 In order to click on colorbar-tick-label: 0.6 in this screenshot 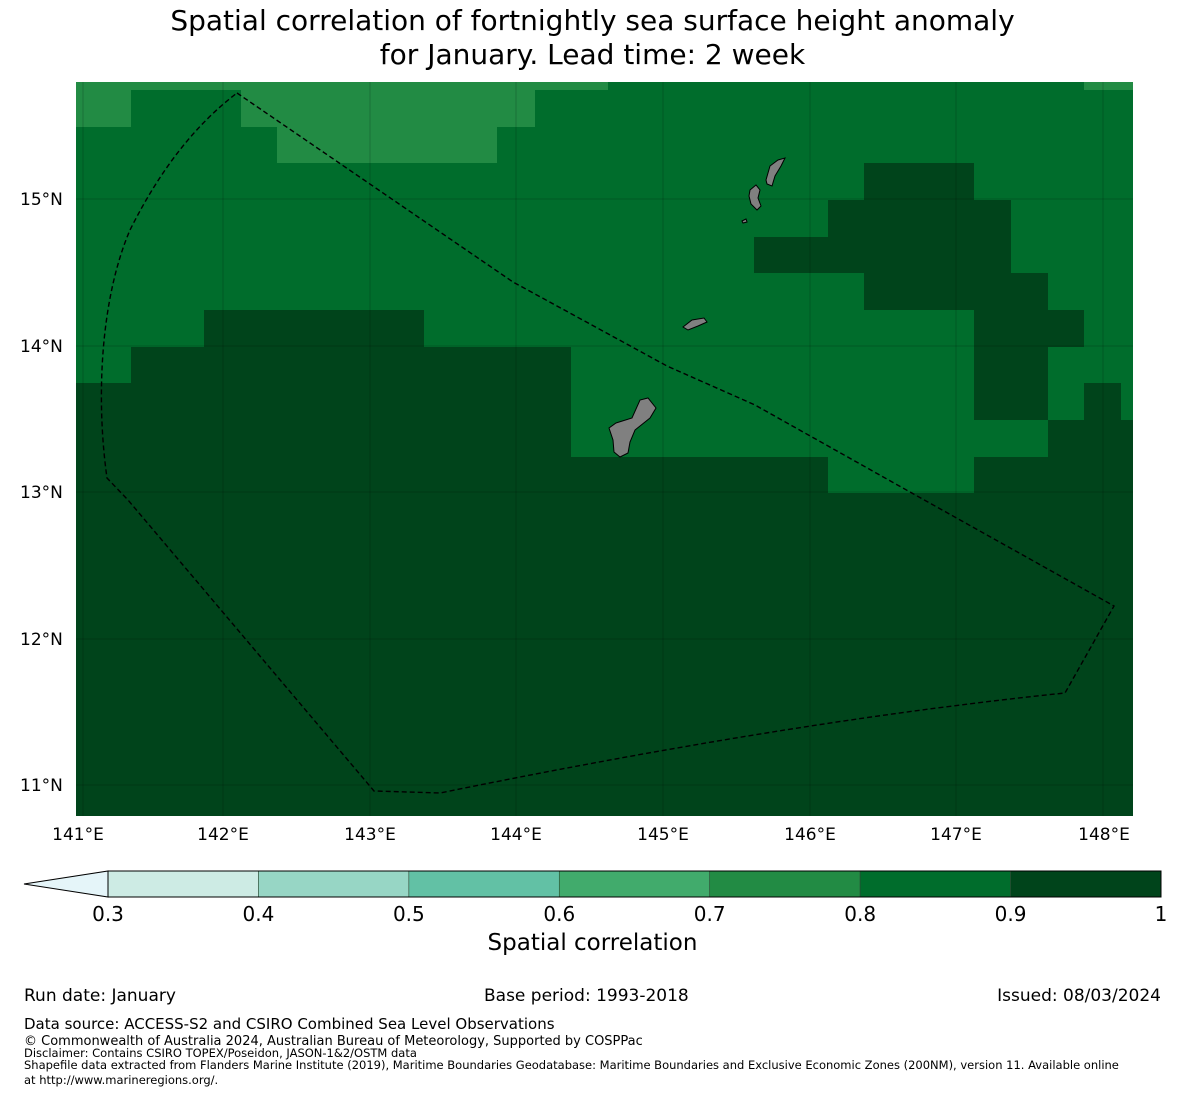, I will do `click(559, 914)`.